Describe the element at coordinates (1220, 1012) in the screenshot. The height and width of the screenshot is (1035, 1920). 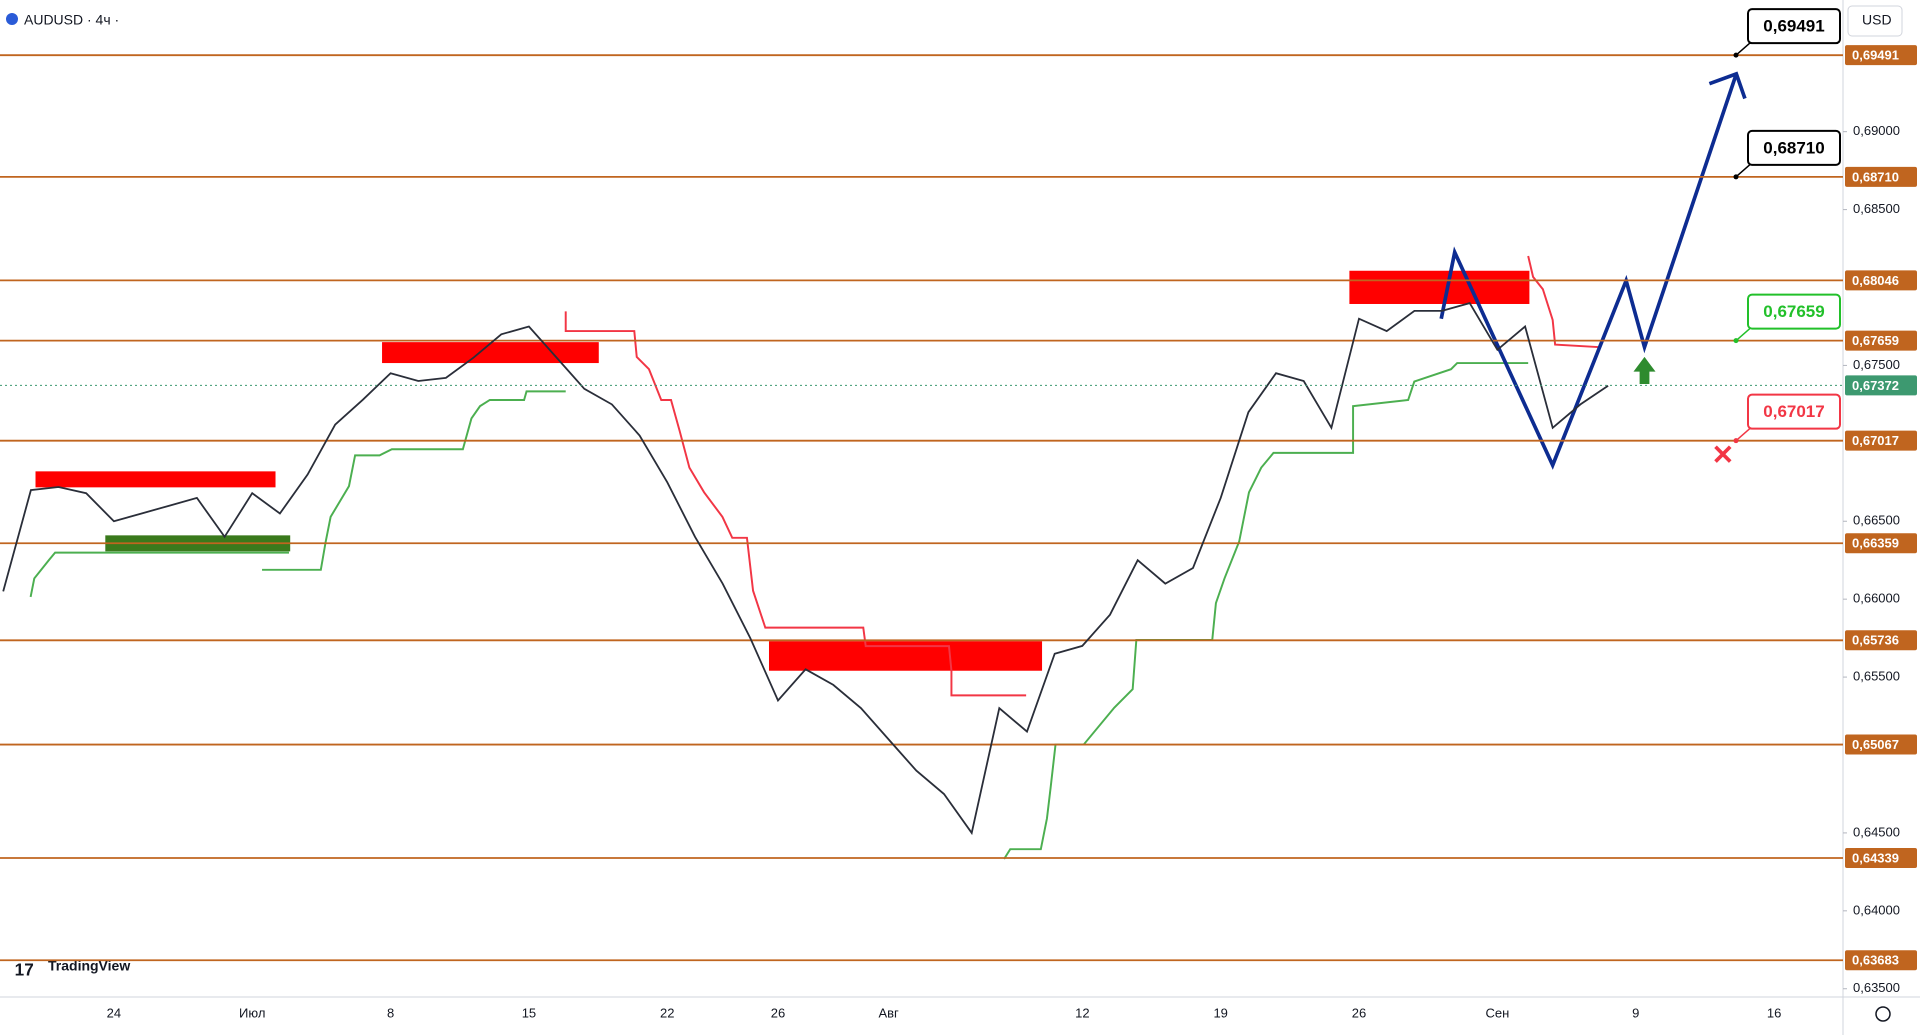
I see `x-tick-label: 19` at that location.